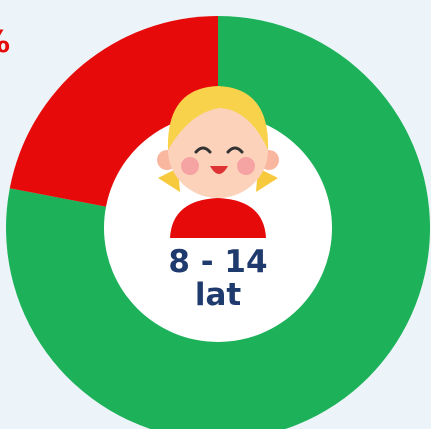 The image size is (431, 429). Describe the element at coordinates (218, 162) in the screenshot. I see `girl-icon` at that location.